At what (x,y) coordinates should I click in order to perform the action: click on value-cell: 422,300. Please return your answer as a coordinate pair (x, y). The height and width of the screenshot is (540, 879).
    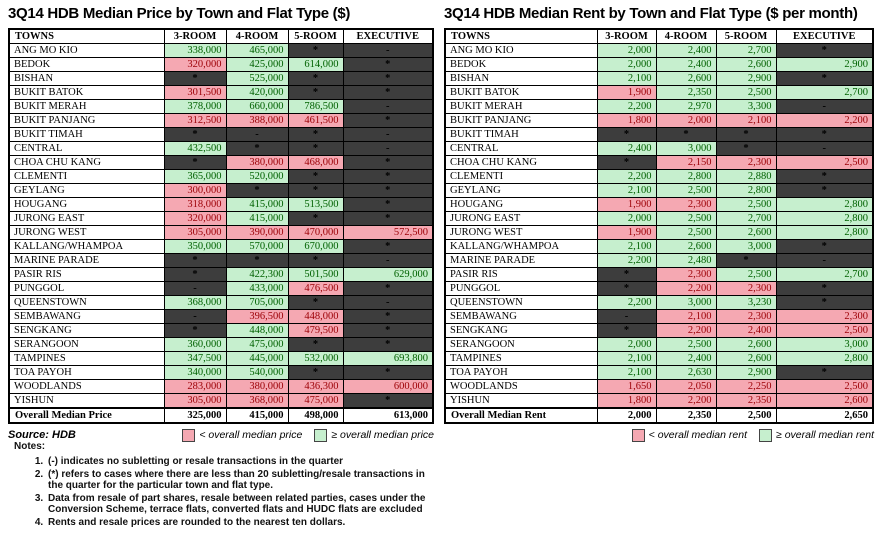
    Looking at the image, I should click on (257, 274).